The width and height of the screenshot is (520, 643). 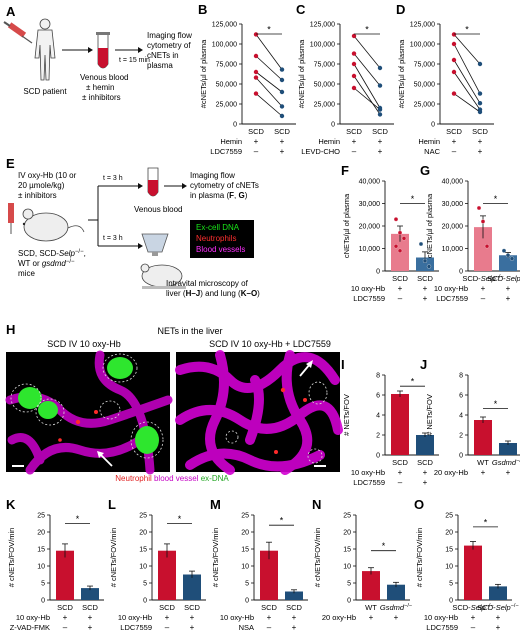 I want to click on y-axis-label: # cNETs/FOV/min, so click(x=215, y=558).